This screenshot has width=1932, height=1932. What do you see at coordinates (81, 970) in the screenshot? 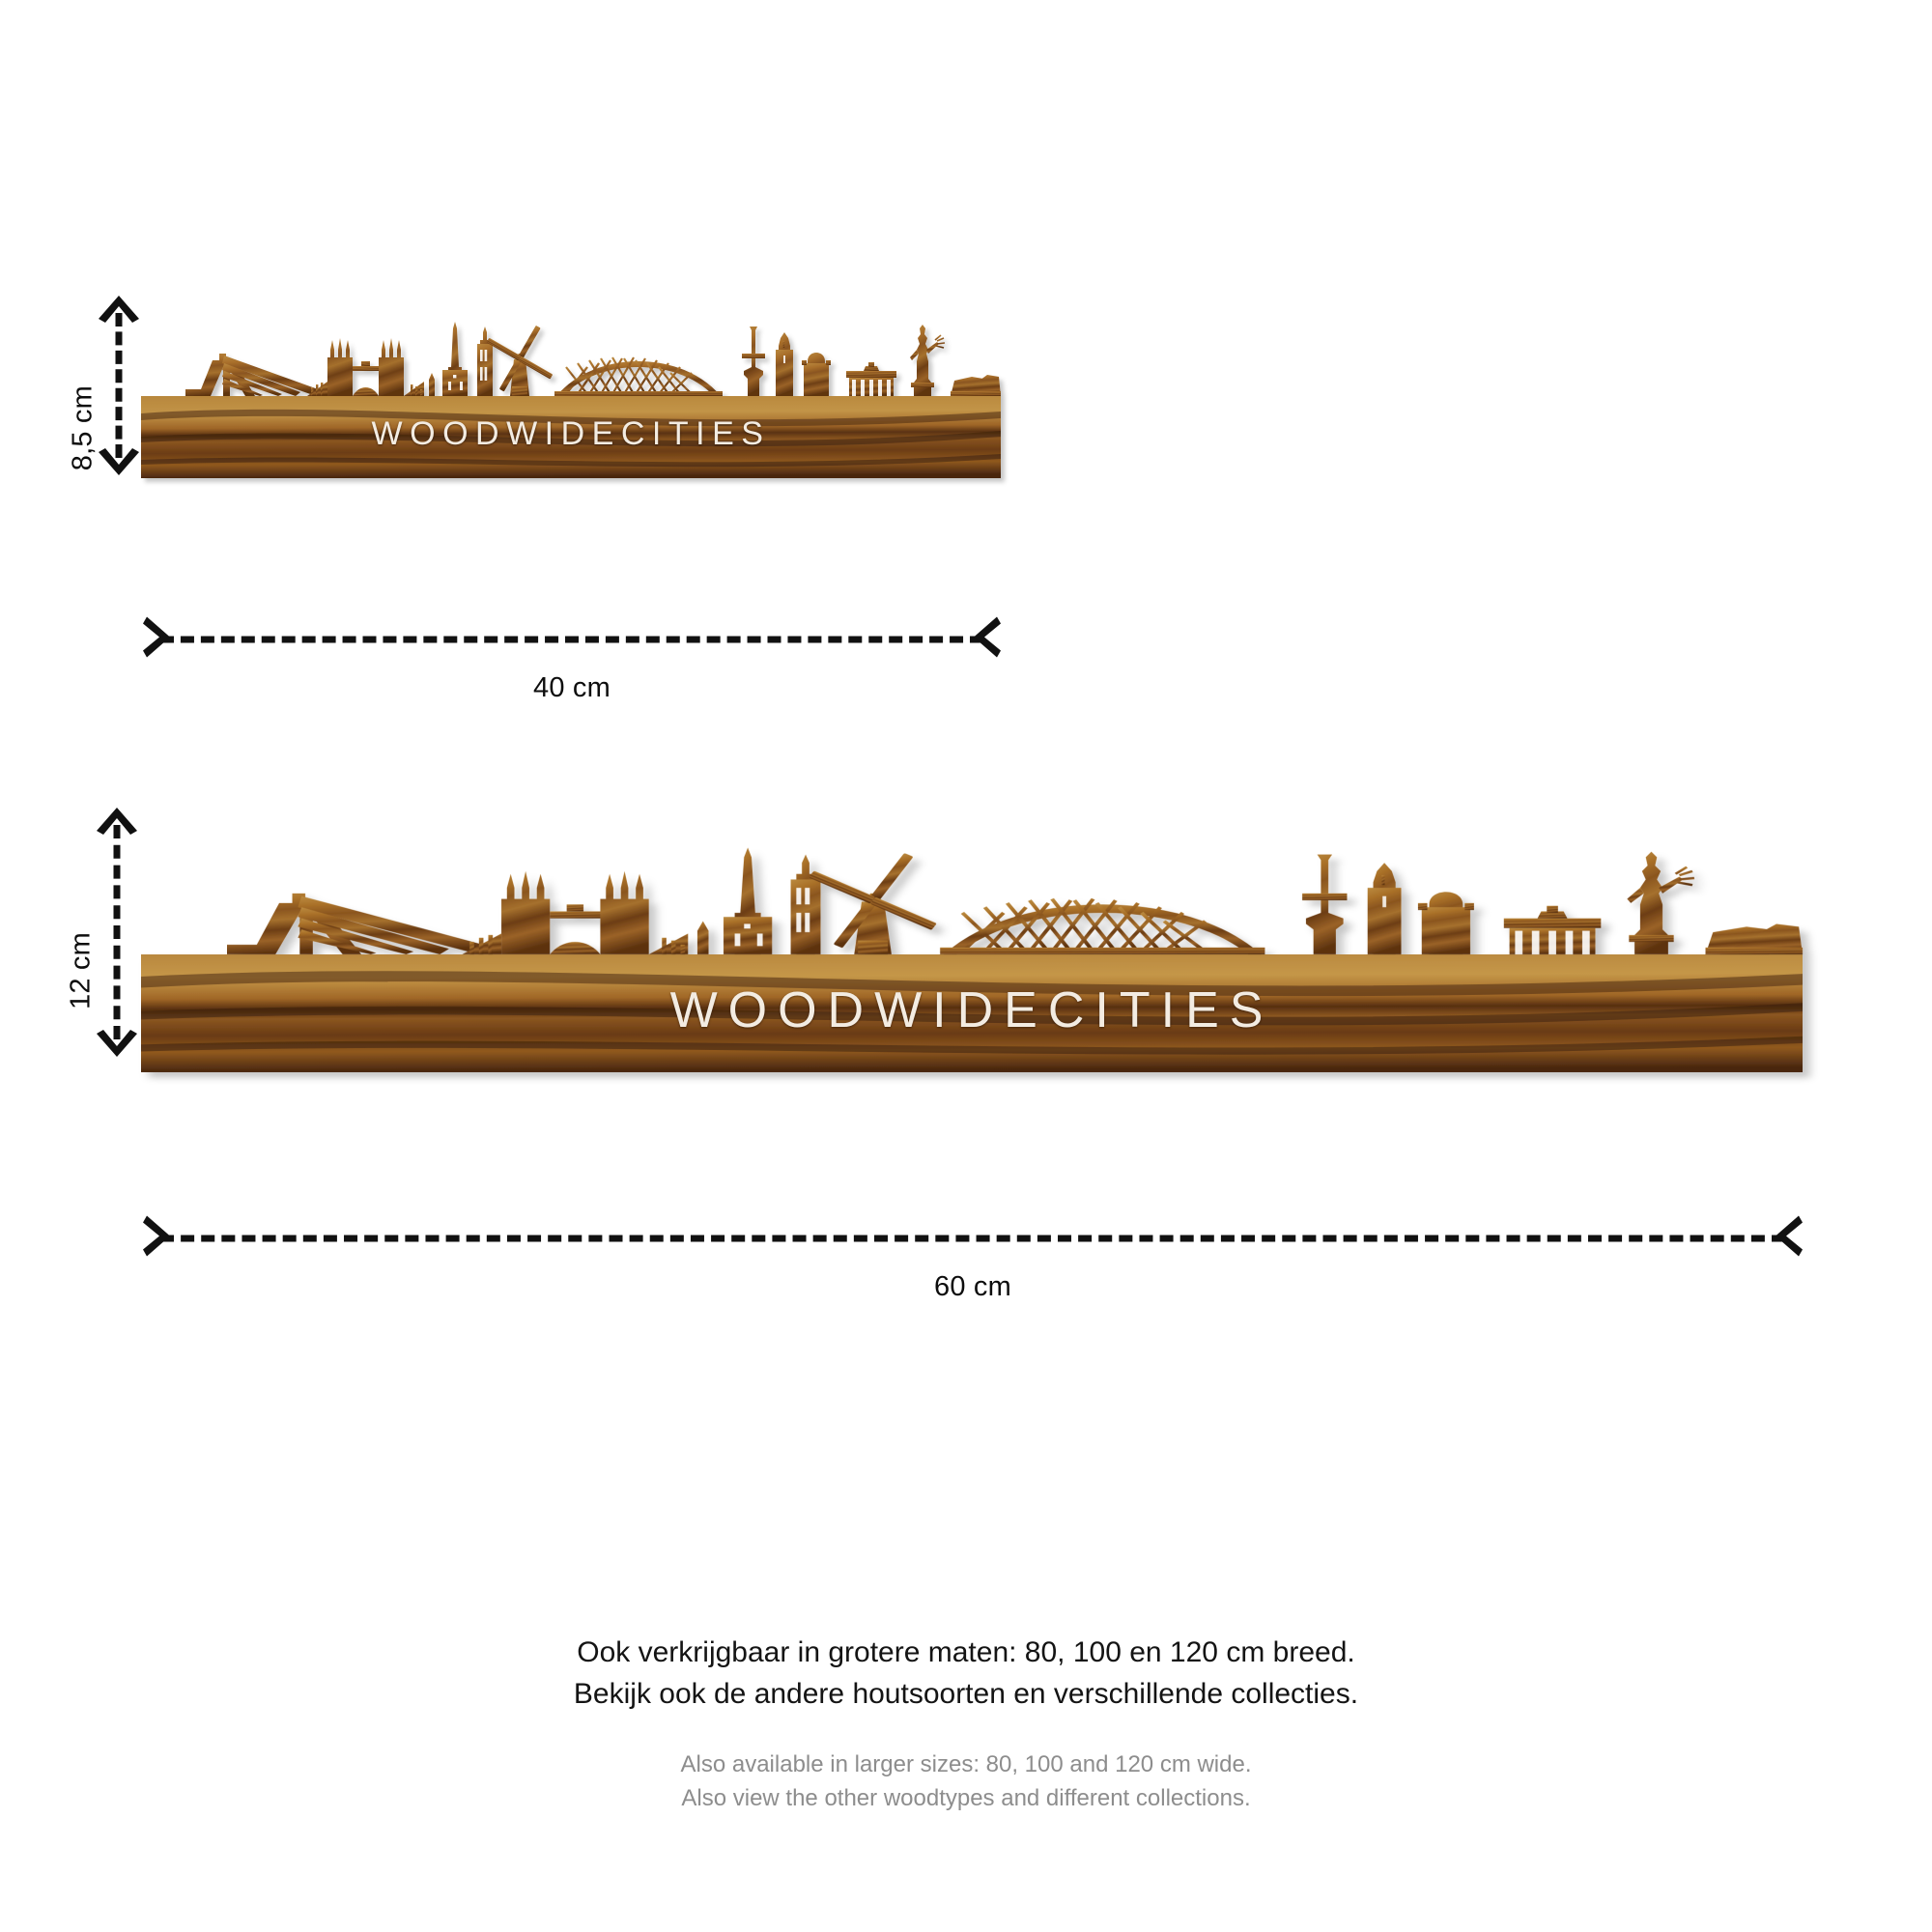
I see `height-label-large: 12 cm` at bounding box center [81, 970].